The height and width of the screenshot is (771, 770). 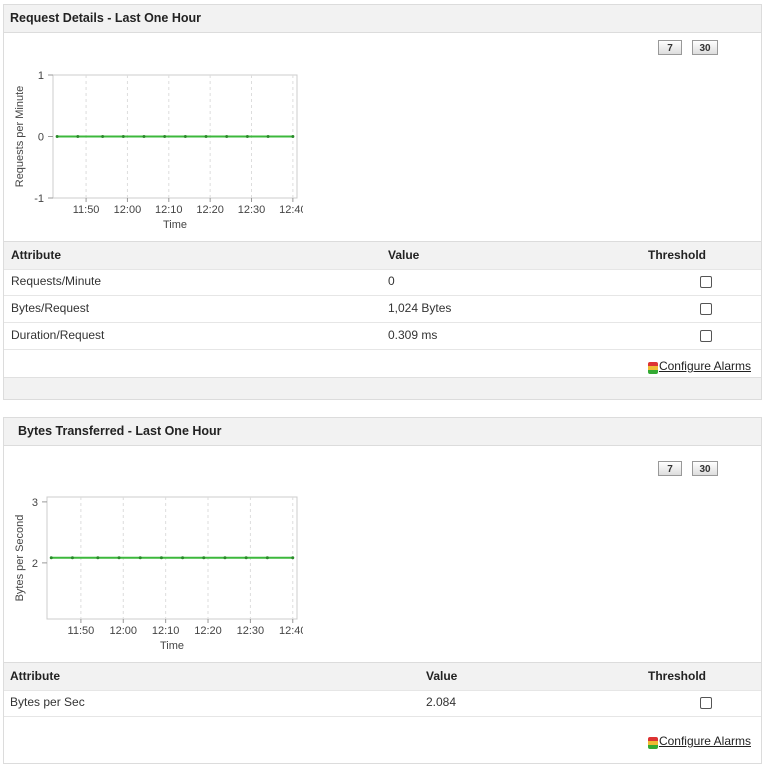 I want to click on table-row: Requests/Minute 0, so click(x=382, y=282).